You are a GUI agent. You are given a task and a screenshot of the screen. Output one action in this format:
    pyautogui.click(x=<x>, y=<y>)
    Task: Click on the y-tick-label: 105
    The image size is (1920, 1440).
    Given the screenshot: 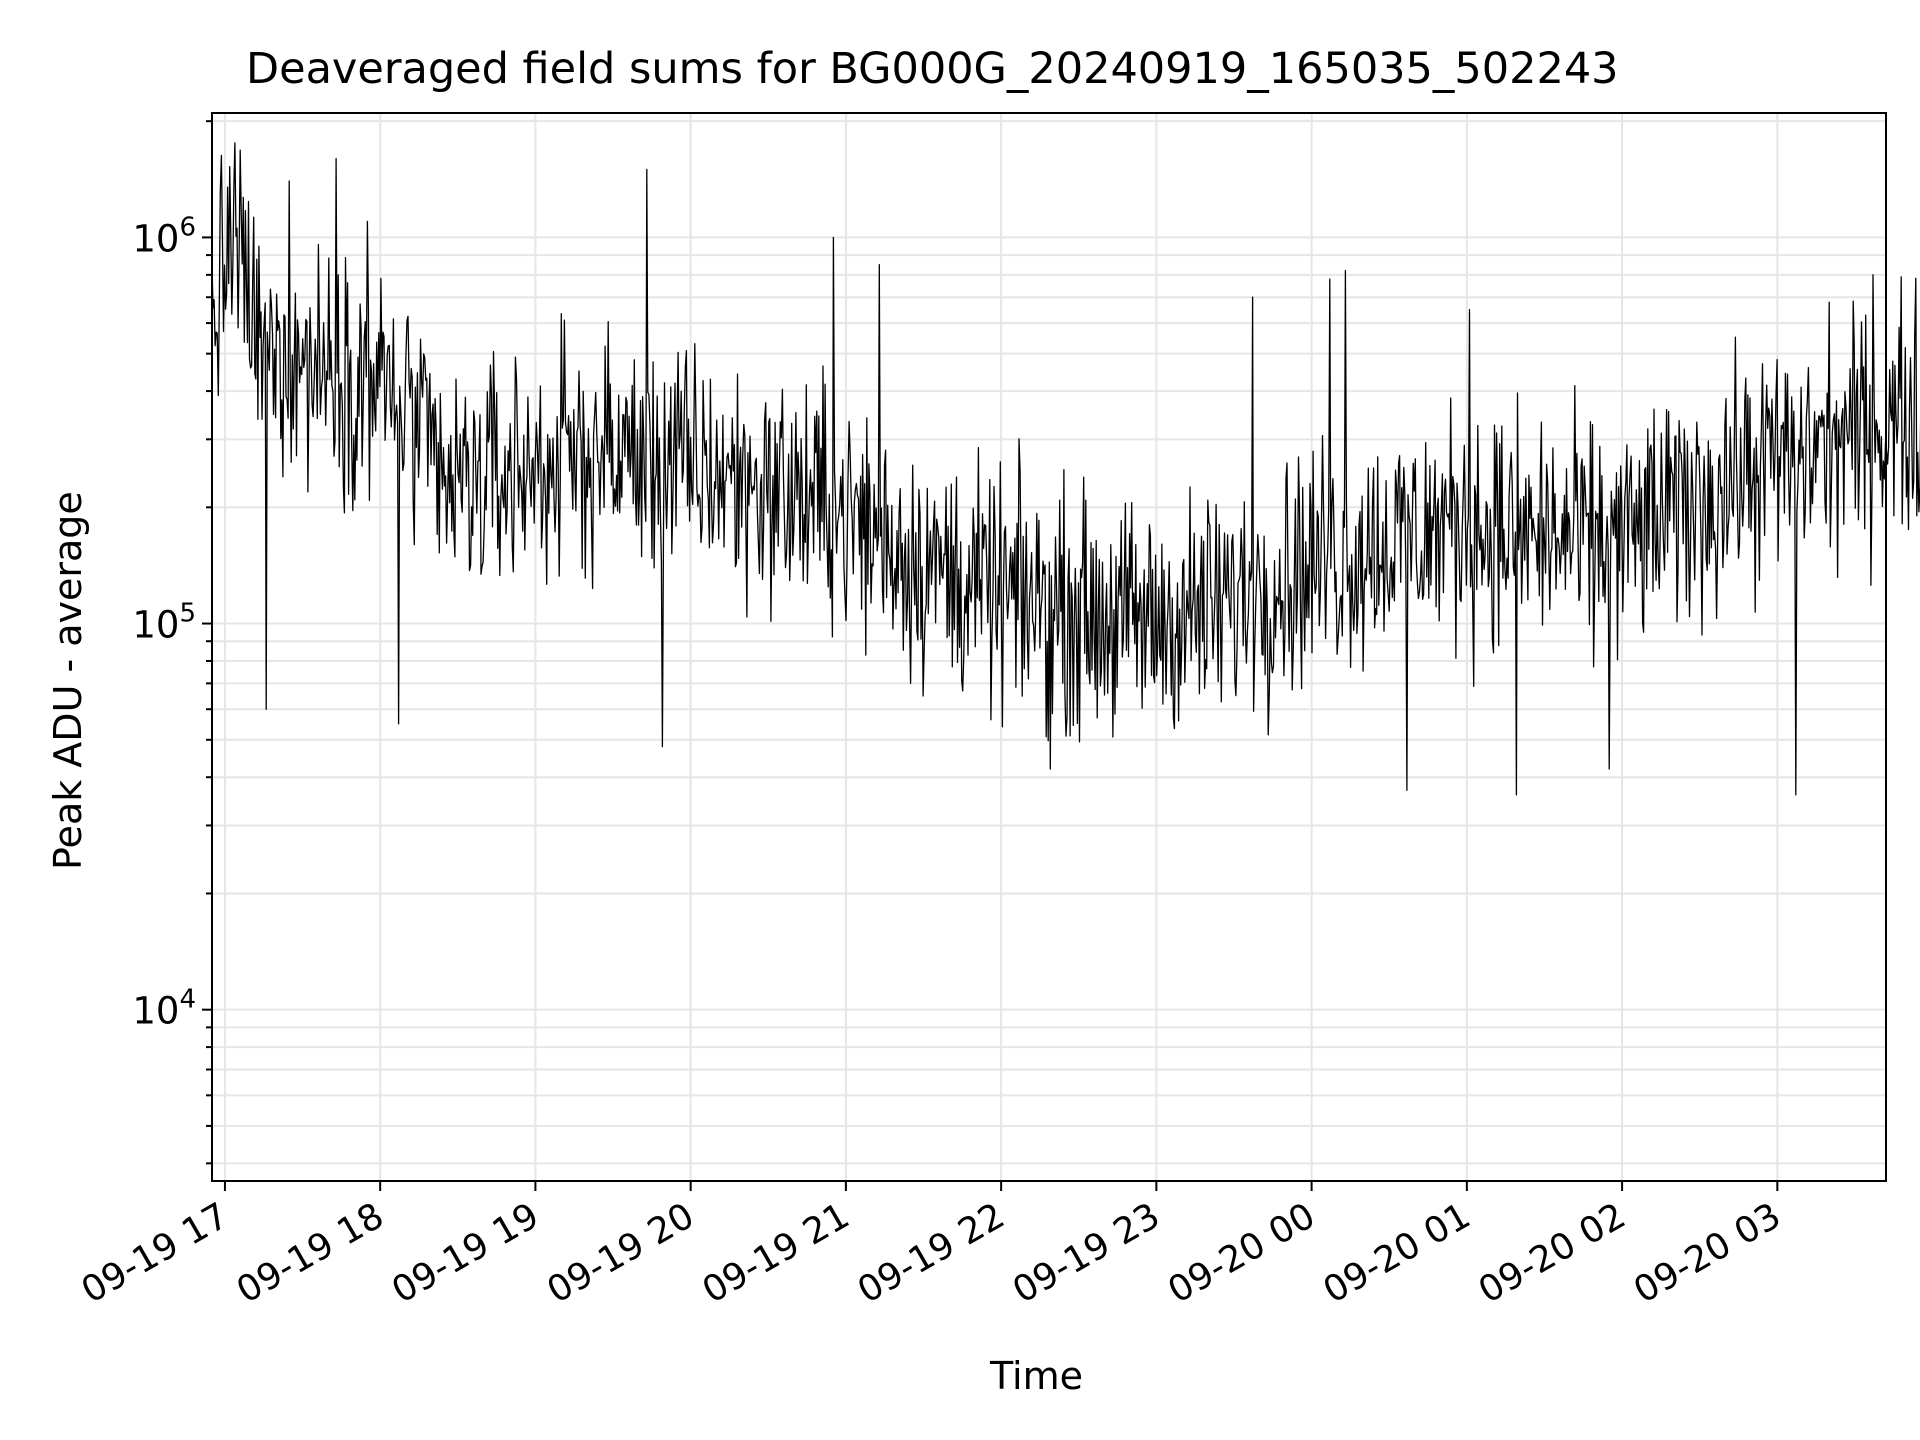 What is the action you would take?
    pyautogui.click(x=164, y=623)
    